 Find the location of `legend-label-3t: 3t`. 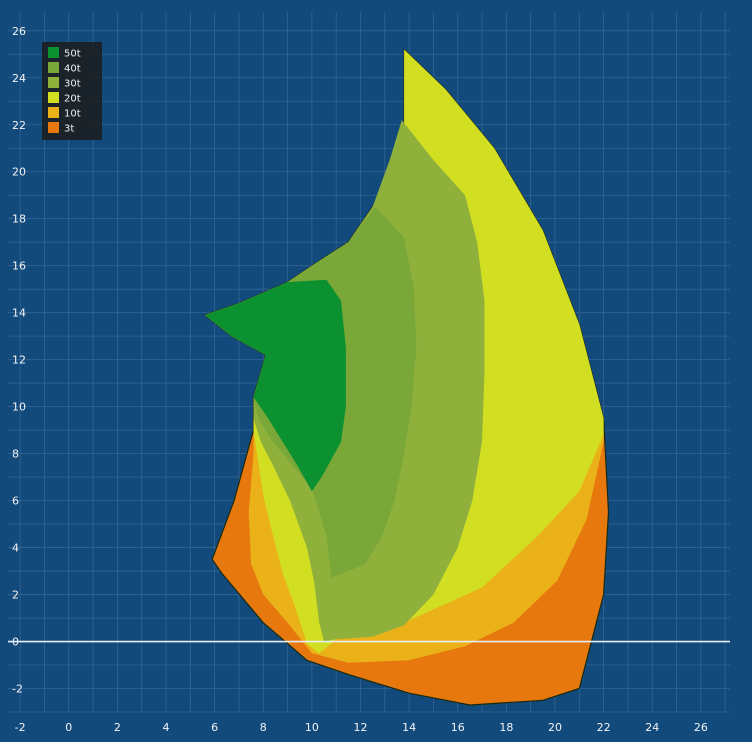

legend-label-3t: 3t is located at coordinates (69, 129).